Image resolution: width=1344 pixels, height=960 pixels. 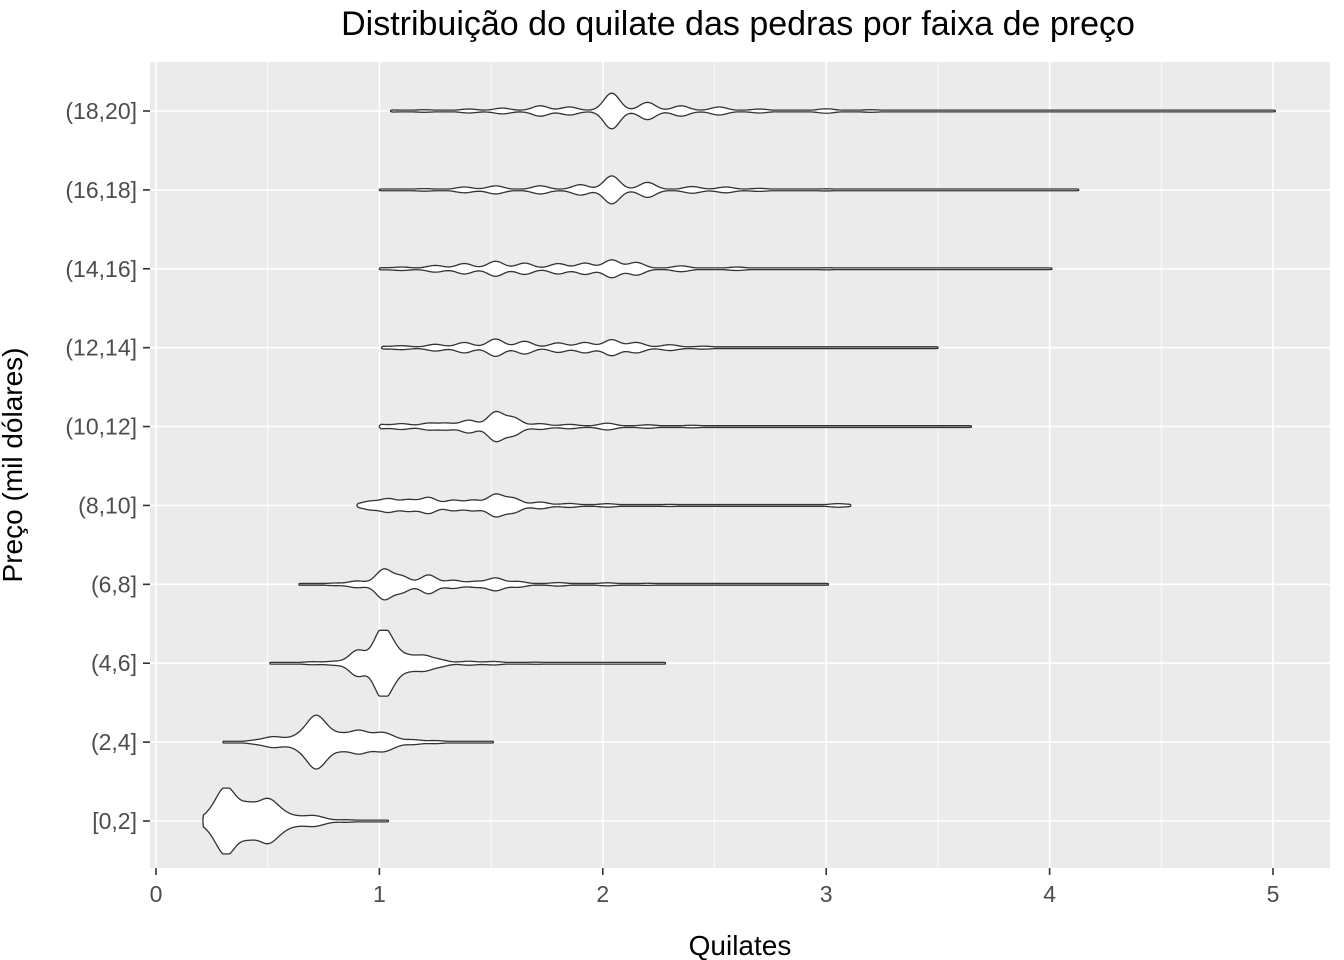 What do you see at coordinates (467, 663) in the screenshot?
I see `violin-(4,6]` at bounding box center [467, 663].